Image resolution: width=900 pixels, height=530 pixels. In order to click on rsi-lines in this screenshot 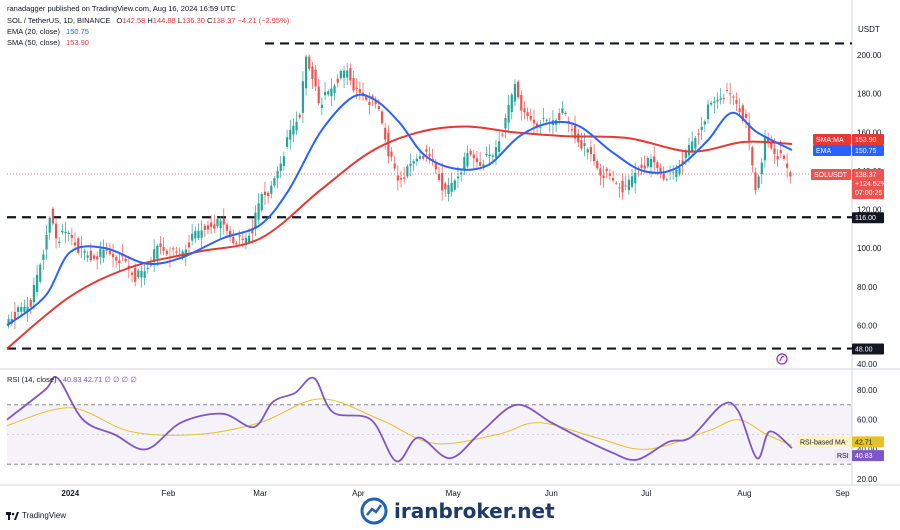, I will do `click(399, 419)`.